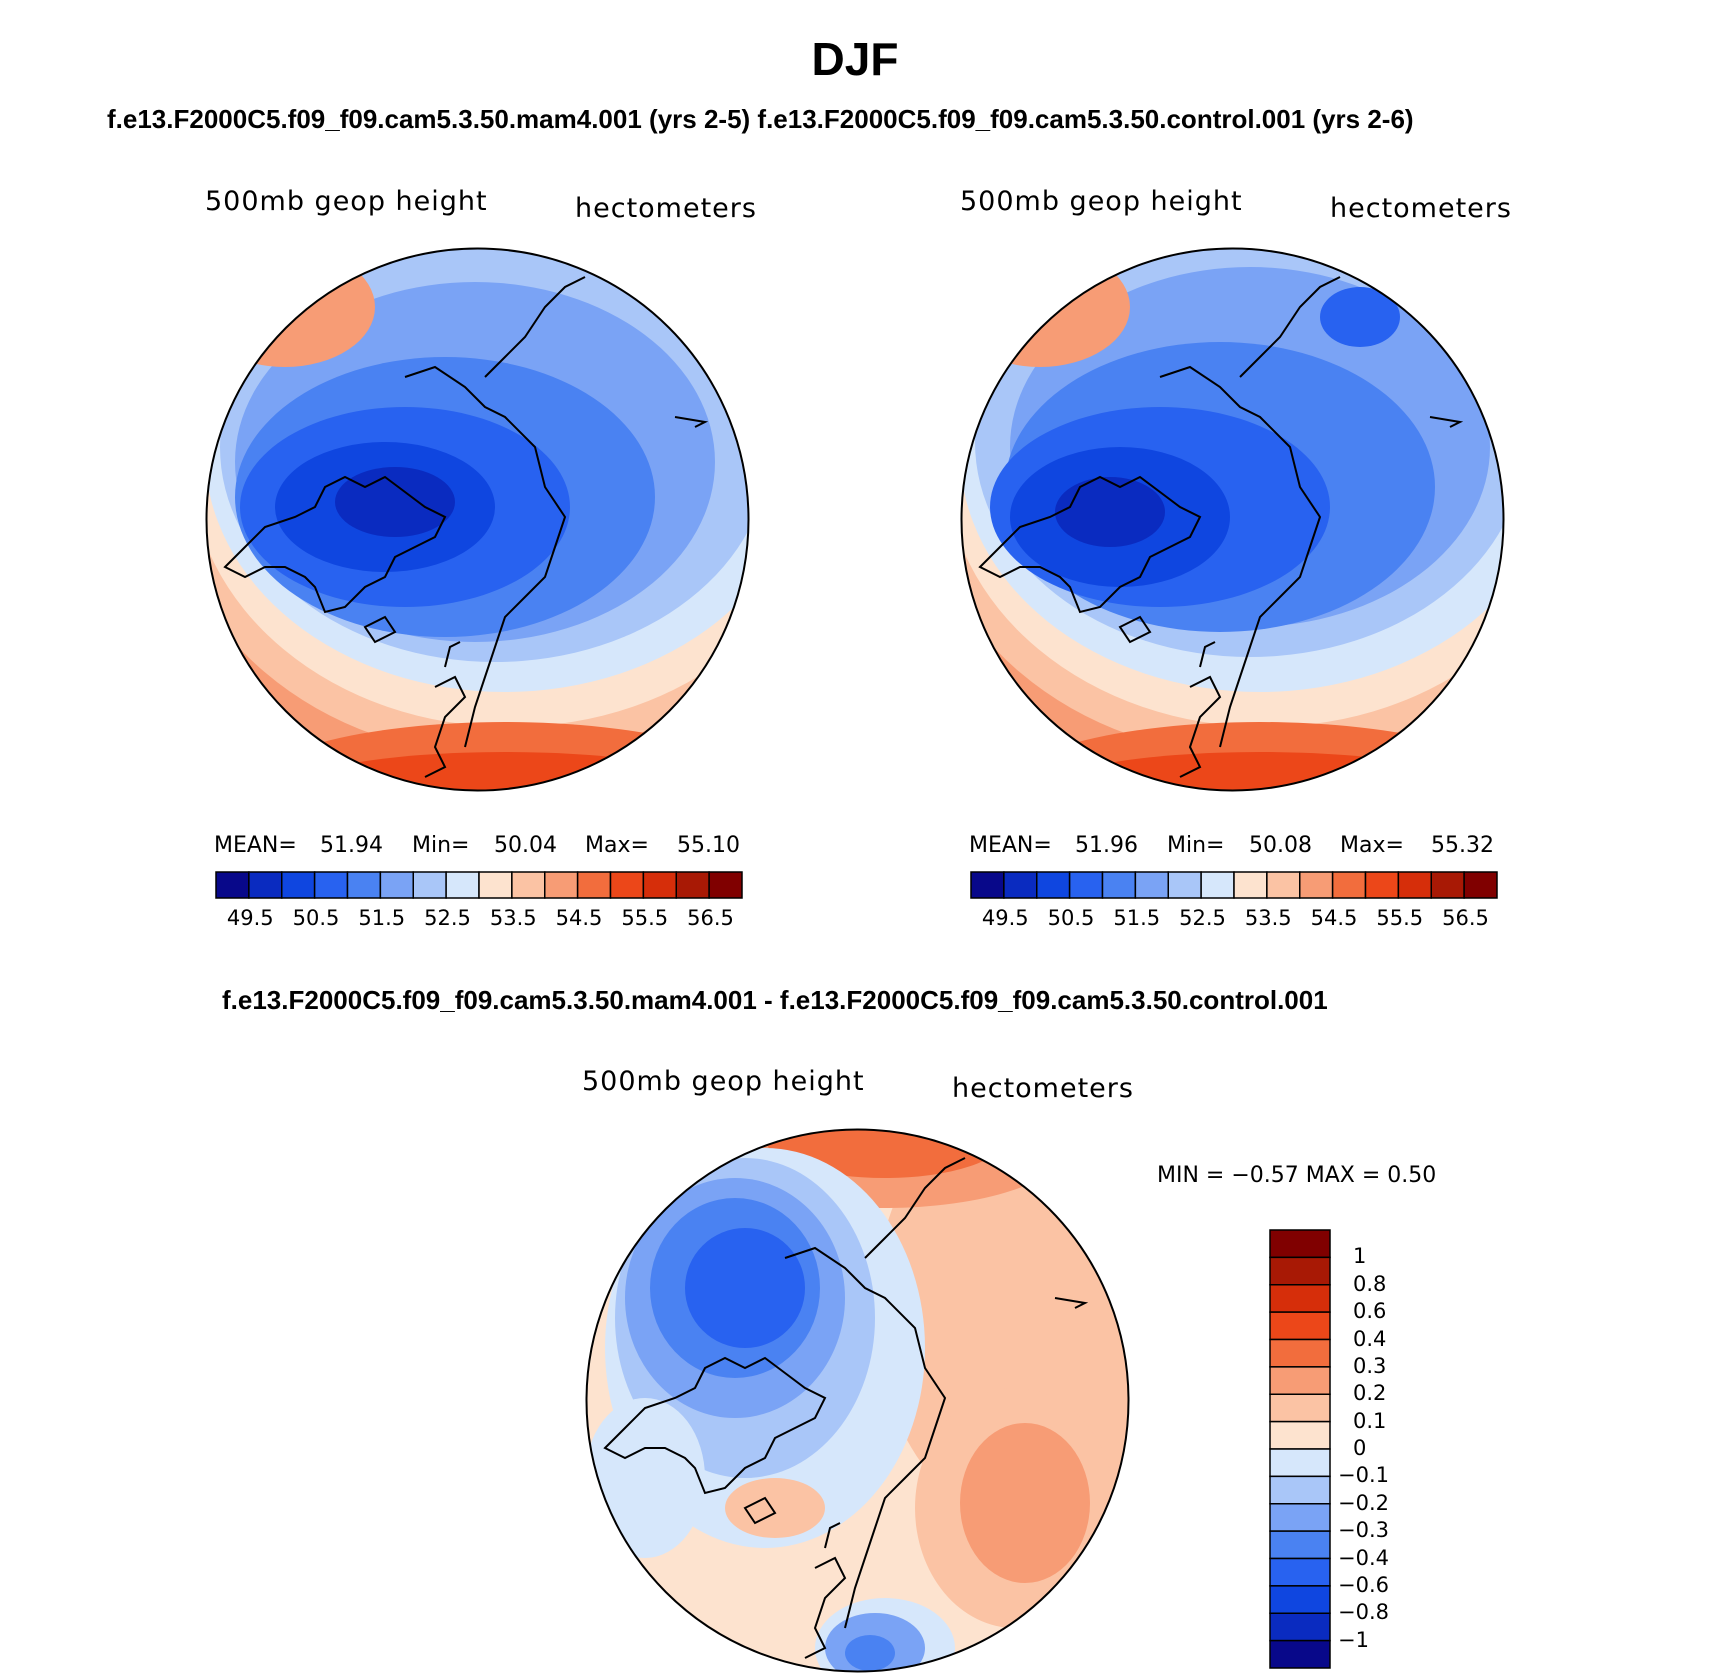 The width and height of the screenshot is (1710, 1673). I want to click on panel1-max-label: Max=, so click(617, 845).